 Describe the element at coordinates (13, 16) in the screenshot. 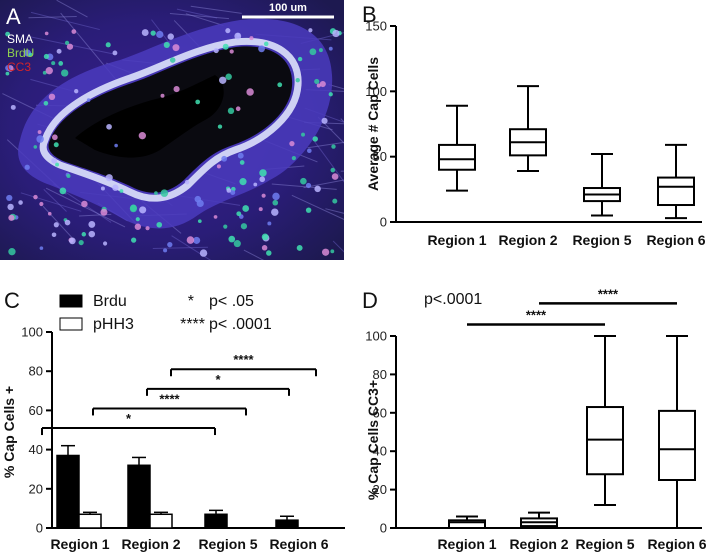

I see `panel-a-letter: A` at that location.